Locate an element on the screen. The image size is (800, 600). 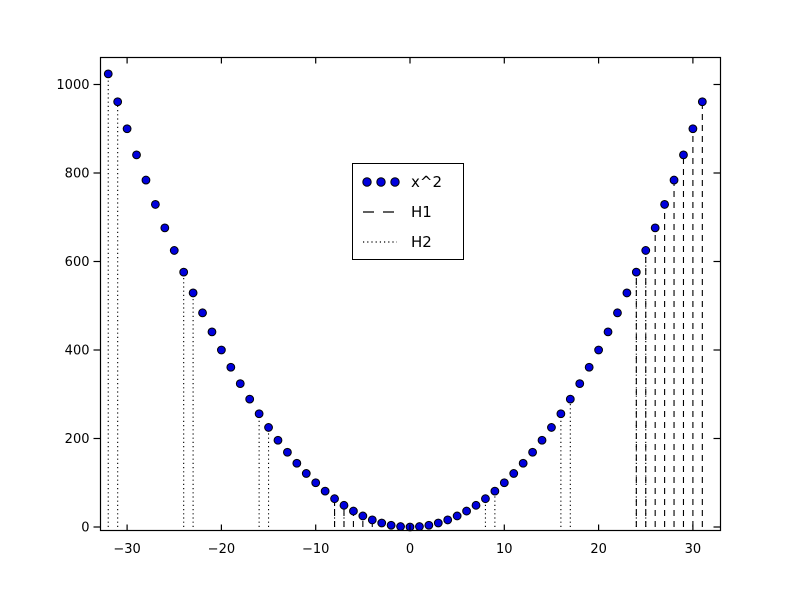
legend-entry-h1: H1 is located at coordinates (408, 212).